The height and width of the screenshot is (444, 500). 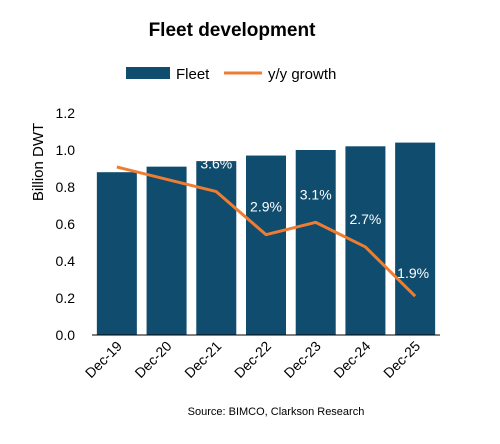 What do you see at coordinates (66, 261) in the screenshot?
I see `y-tick-label: 0.4` at bounding box center [66, 261].